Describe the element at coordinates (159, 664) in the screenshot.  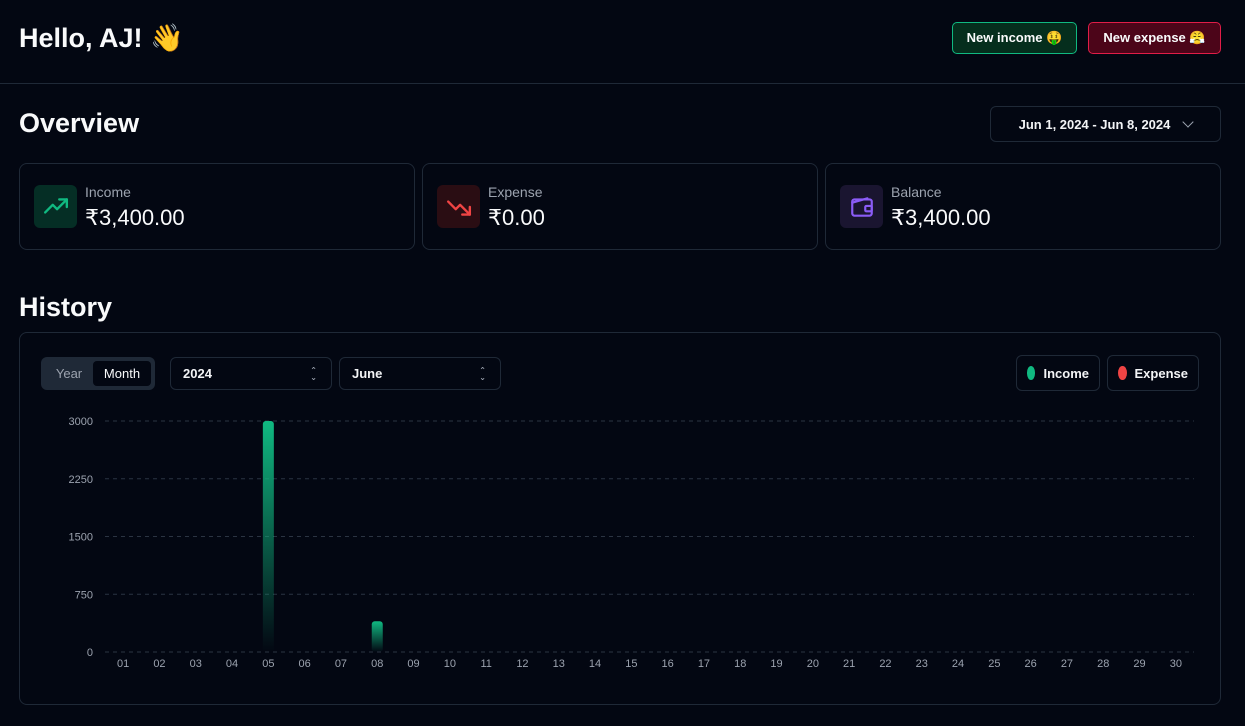
I see `x-tick-label: 02` at that location.